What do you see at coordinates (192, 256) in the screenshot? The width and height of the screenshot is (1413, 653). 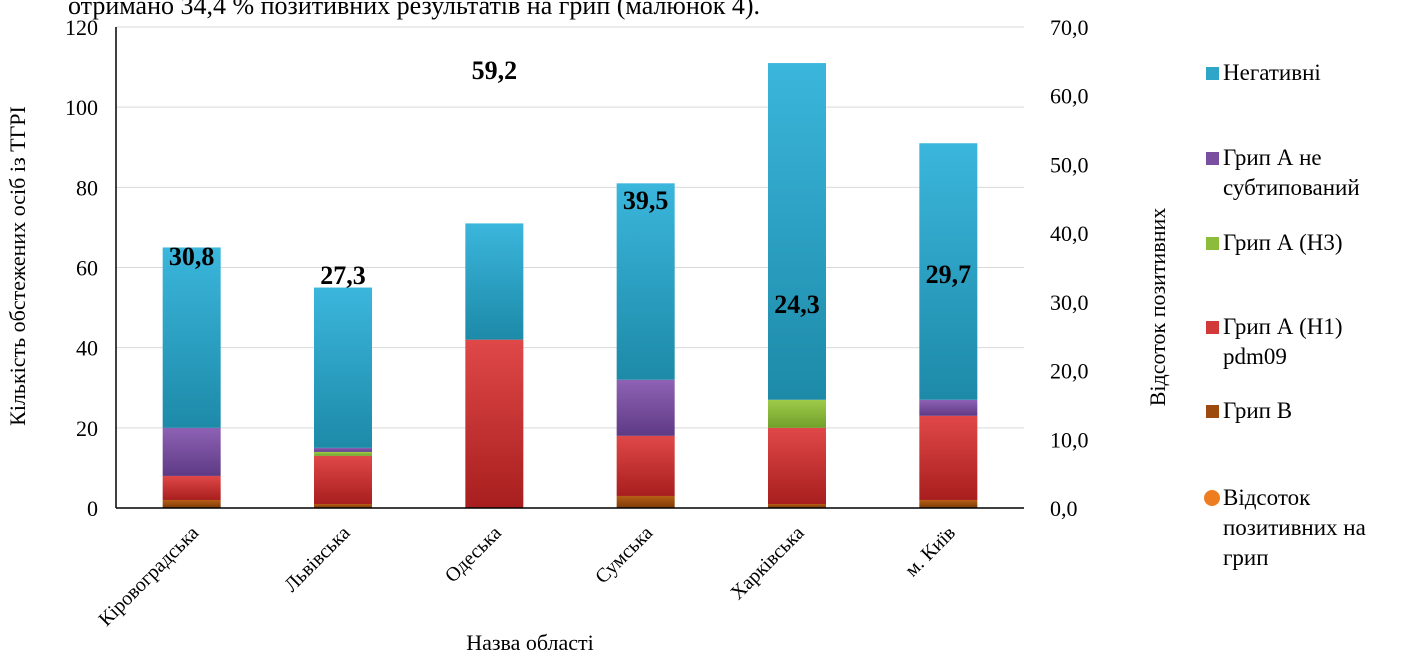 I see `percent-data-label: 30,8` at bounding box center [192, 256].